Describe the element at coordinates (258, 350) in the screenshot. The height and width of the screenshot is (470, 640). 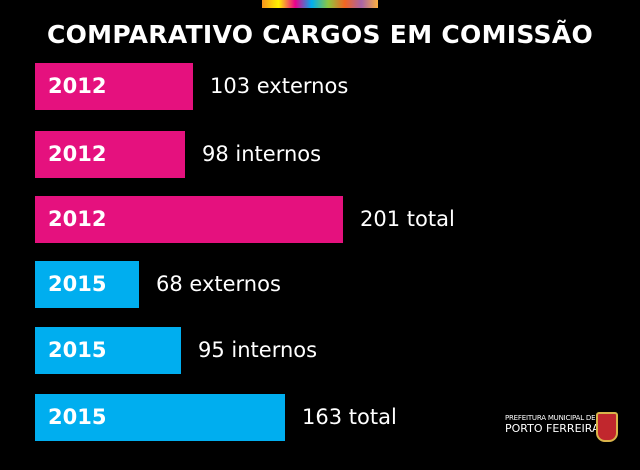
I see `bar-value-label: 95 internos` at that location.